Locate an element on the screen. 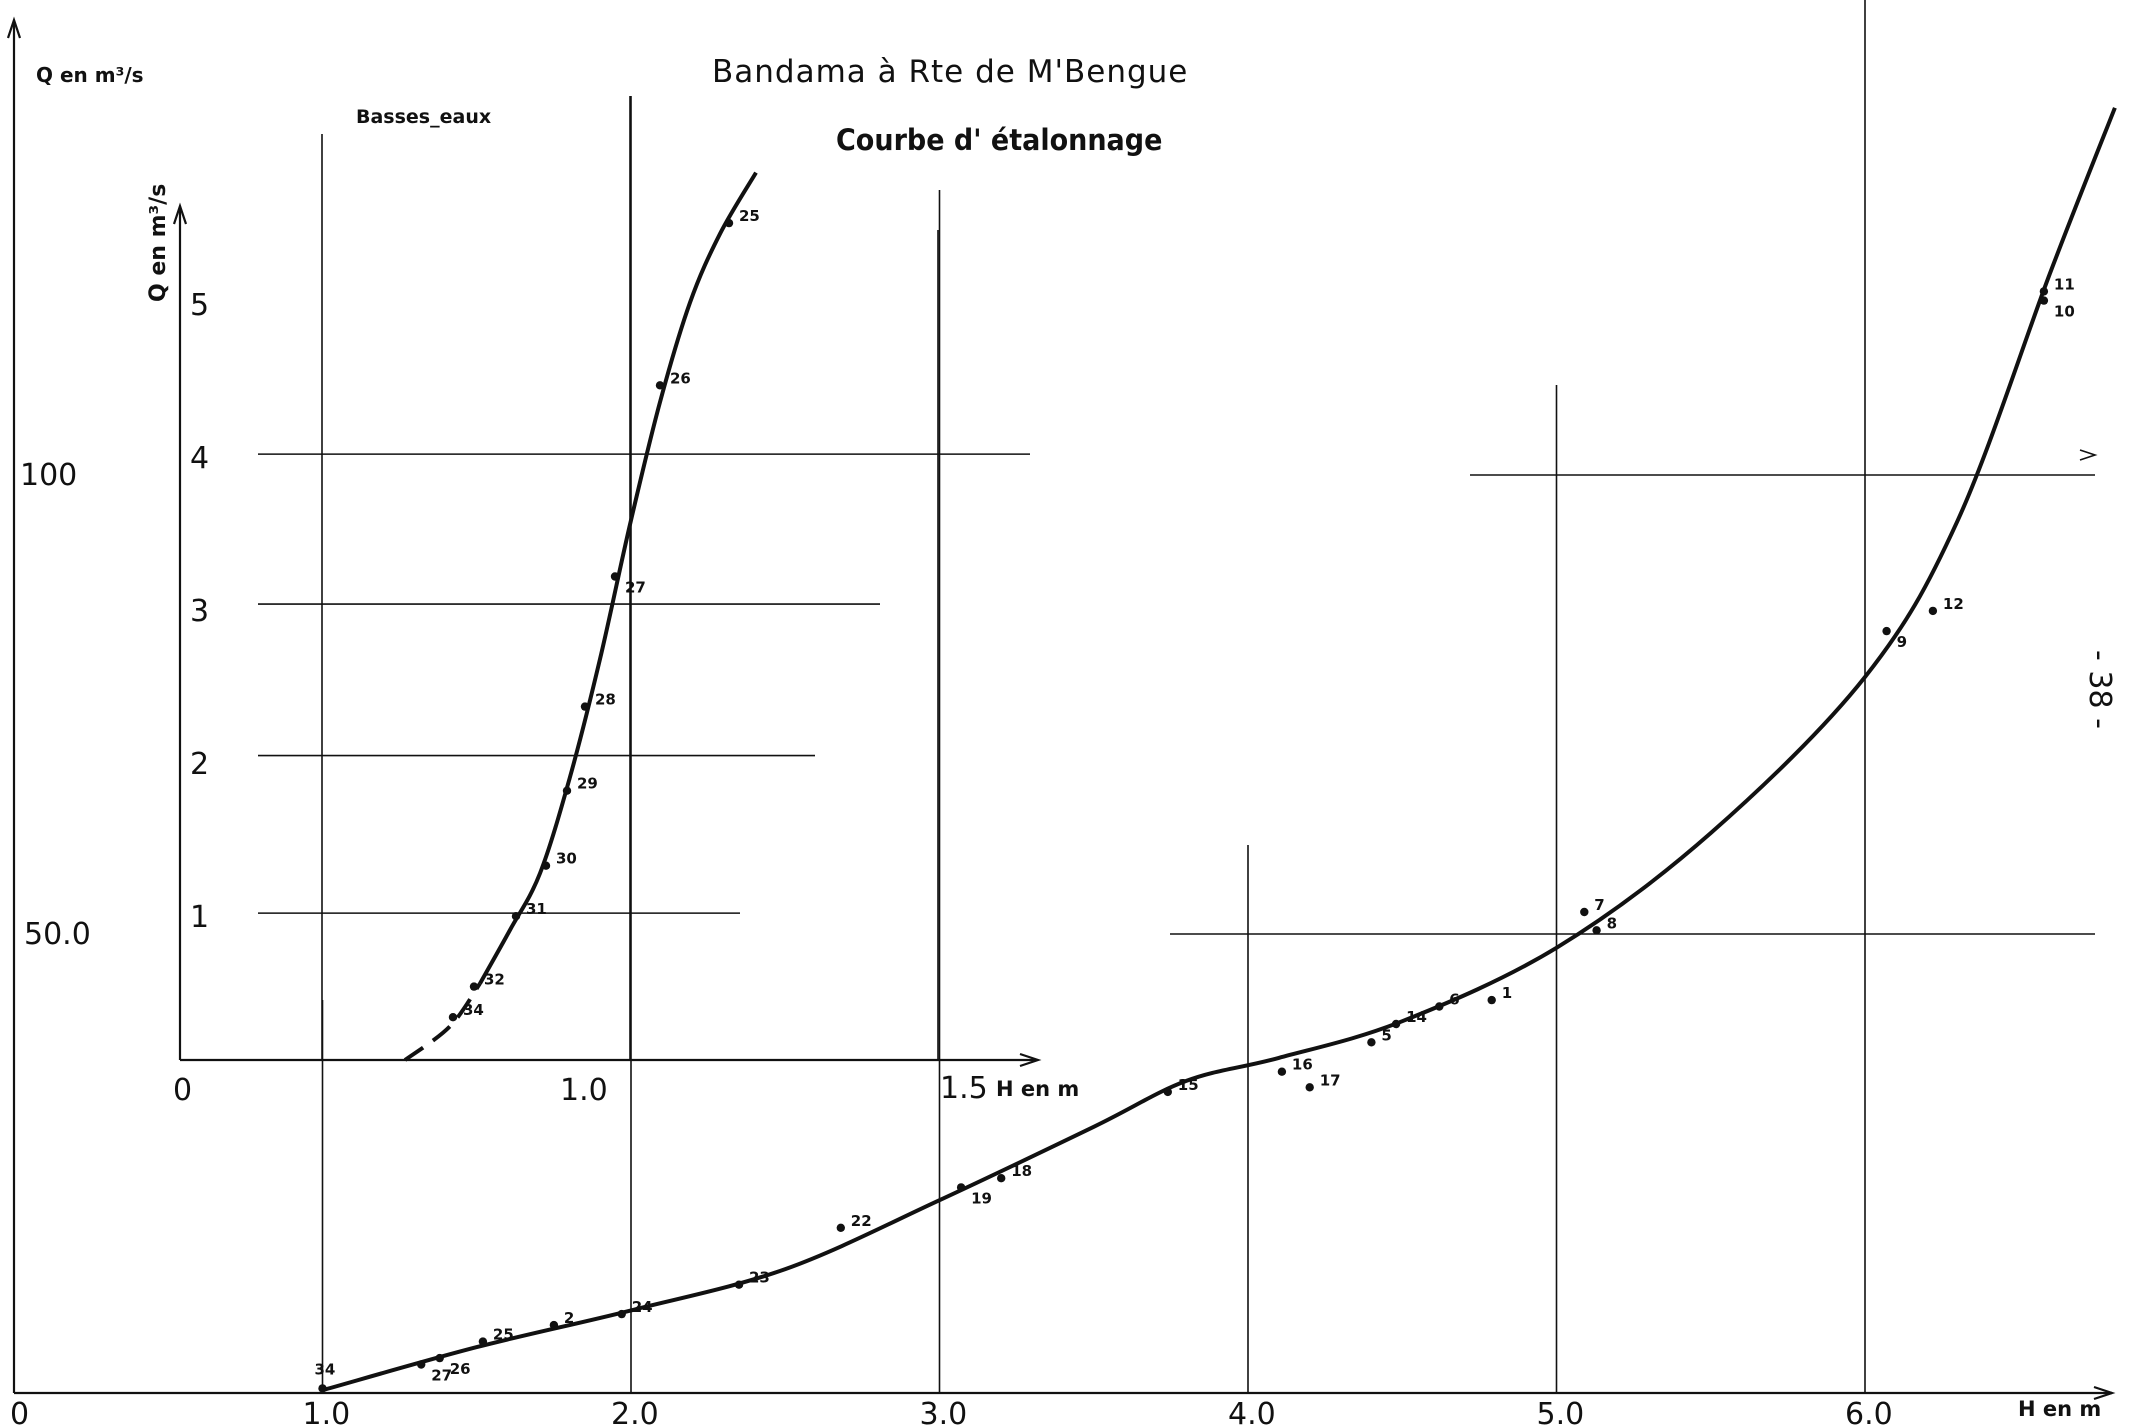 The height and width of the screenshot is (1428, 2138). main-x-tick-label: 0 is located at coordinates (19, 1412).